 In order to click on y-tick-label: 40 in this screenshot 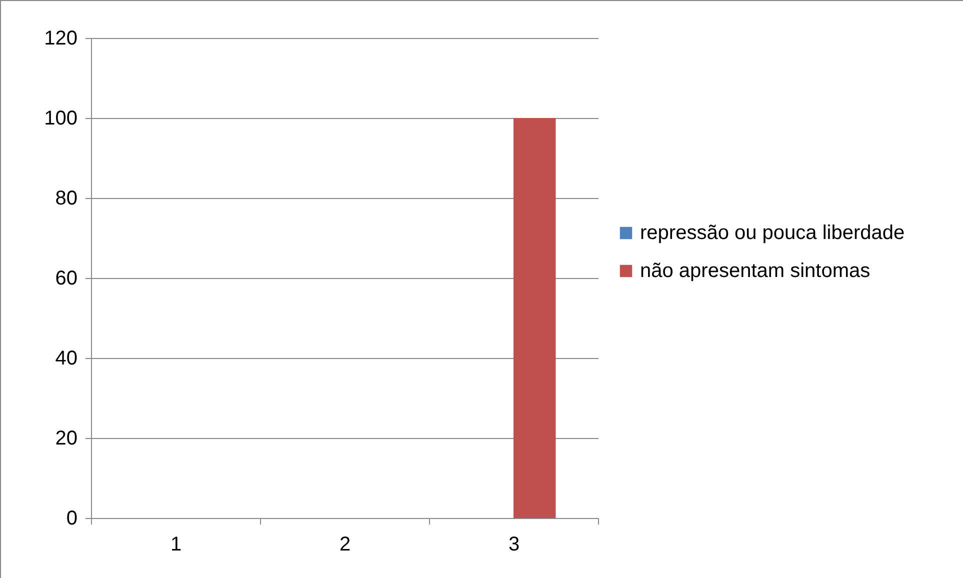, I will do `click(66, 359)`.